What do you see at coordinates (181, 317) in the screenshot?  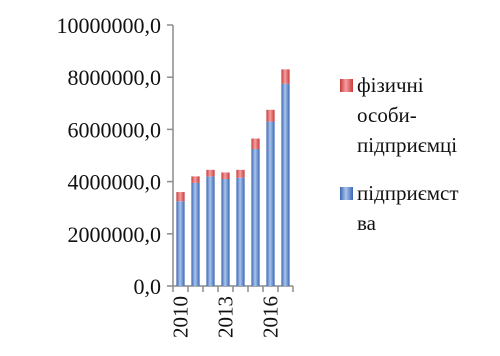 I see `x-tick-label: 2010` at bounding box center [181, 317].